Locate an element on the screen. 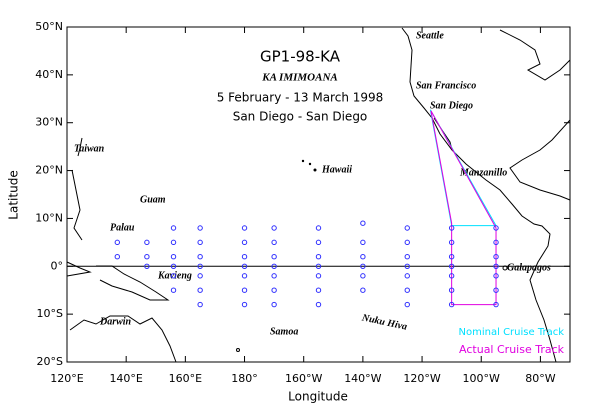 The width and height of the screenshot is (594, 415). place-label: Taiwan is located at coordinates (89, 148).